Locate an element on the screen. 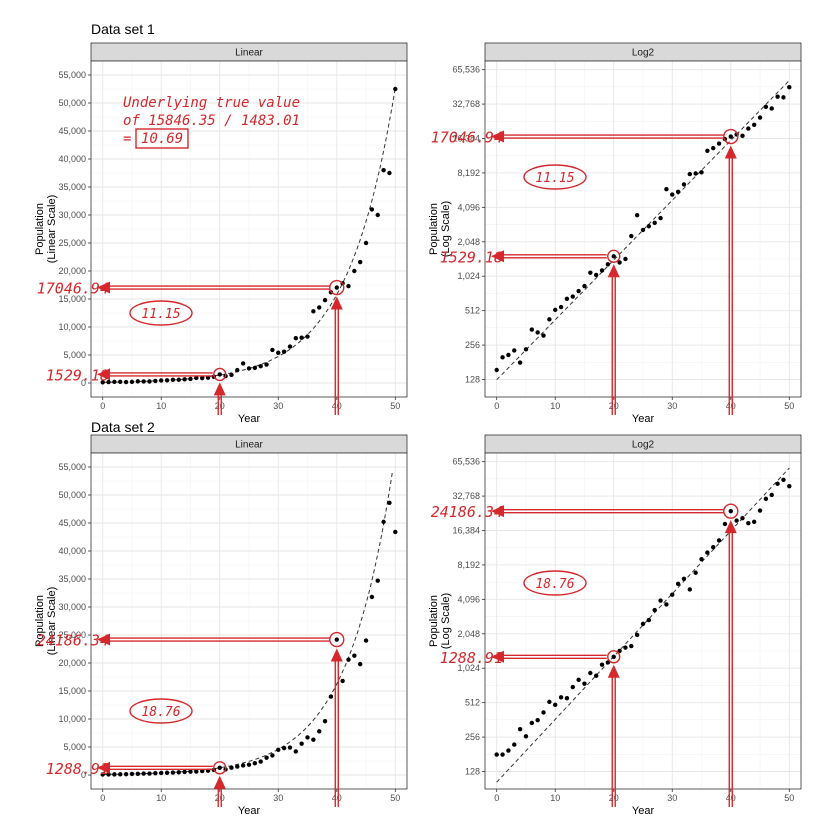 The image size is (828, 828). y-tick-label: 5,000 is located at coordinates (74, 747).